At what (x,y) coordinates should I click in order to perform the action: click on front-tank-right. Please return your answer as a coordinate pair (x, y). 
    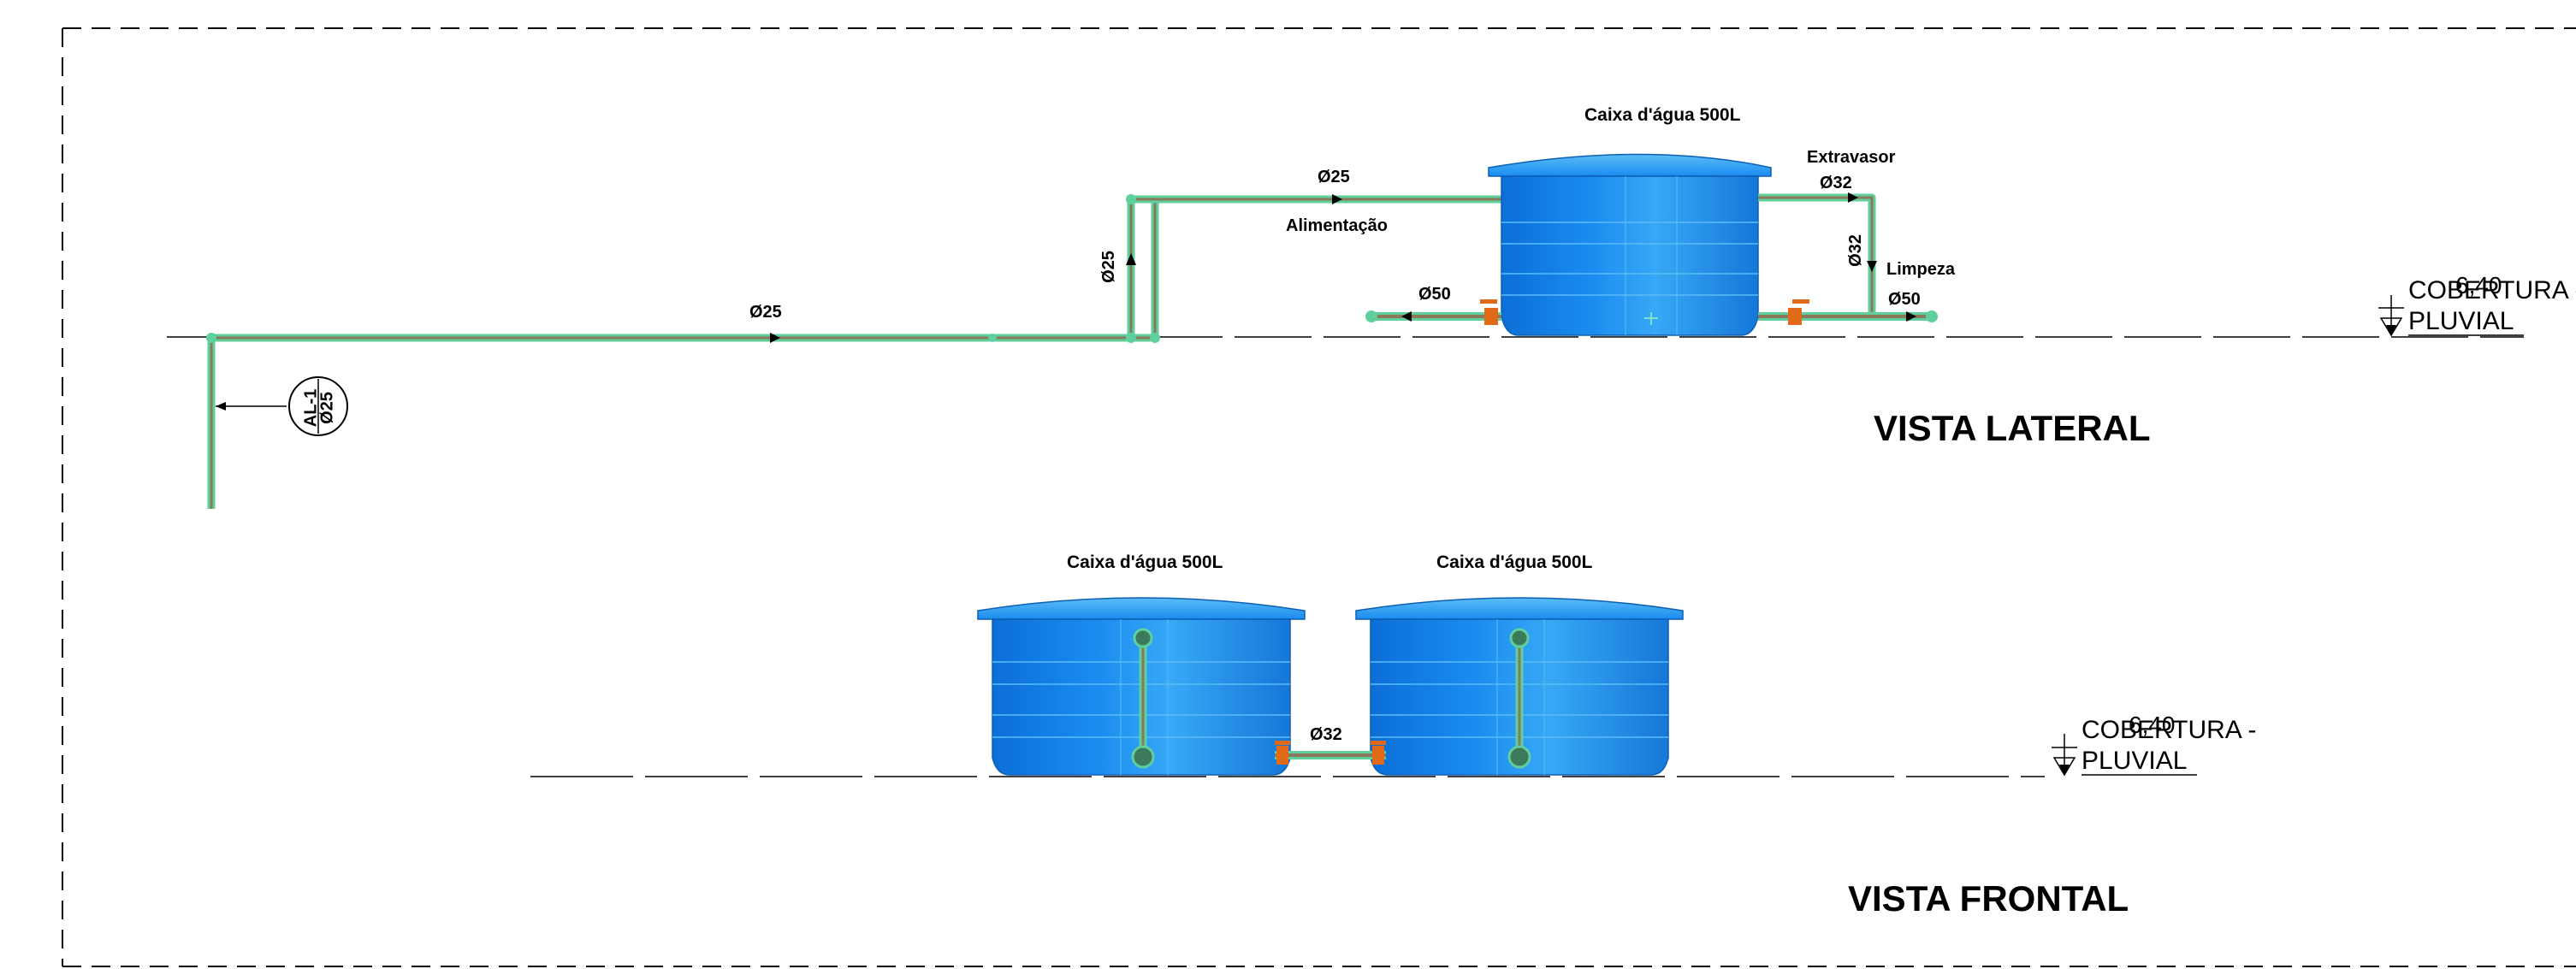
    Looking at the image, I should click on (1519, 686).